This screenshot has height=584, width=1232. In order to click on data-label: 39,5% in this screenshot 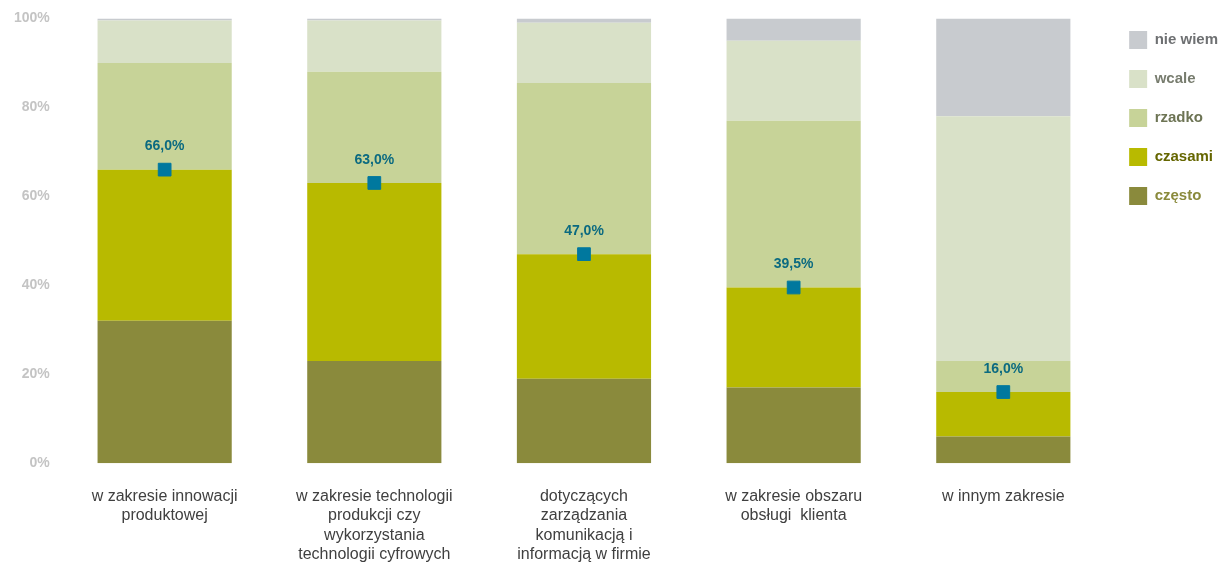, I will do `click(794, 263)`.